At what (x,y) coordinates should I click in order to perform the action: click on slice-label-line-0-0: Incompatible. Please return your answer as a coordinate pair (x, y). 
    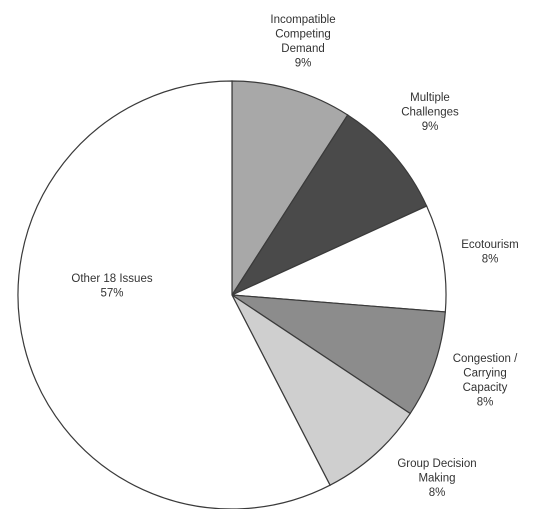
    Looking at the image, I should click on (302, 20).